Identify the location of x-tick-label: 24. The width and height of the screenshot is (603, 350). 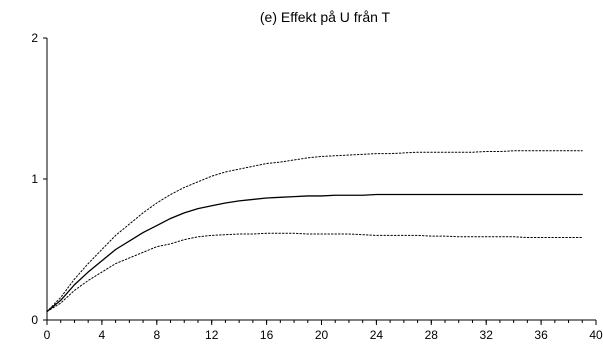
(377, 335).